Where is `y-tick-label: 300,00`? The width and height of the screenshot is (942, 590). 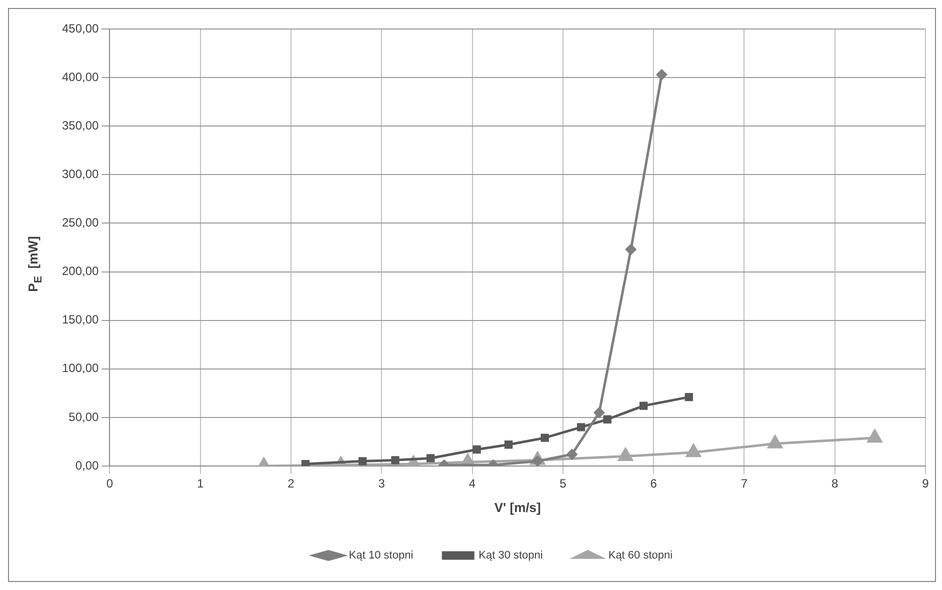
y-tick-label: 300,00 is located at coordinates (81, 173).